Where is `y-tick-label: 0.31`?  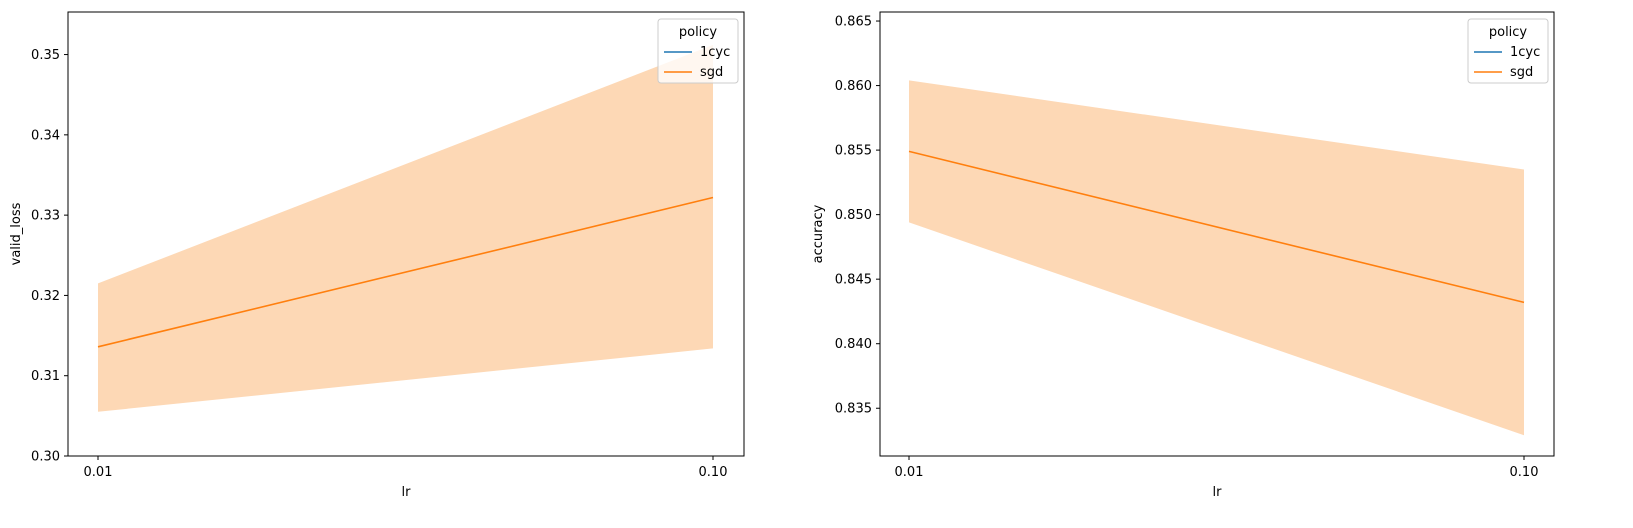 y-tick-label: 0.31 is located at coordinates (45, 376).